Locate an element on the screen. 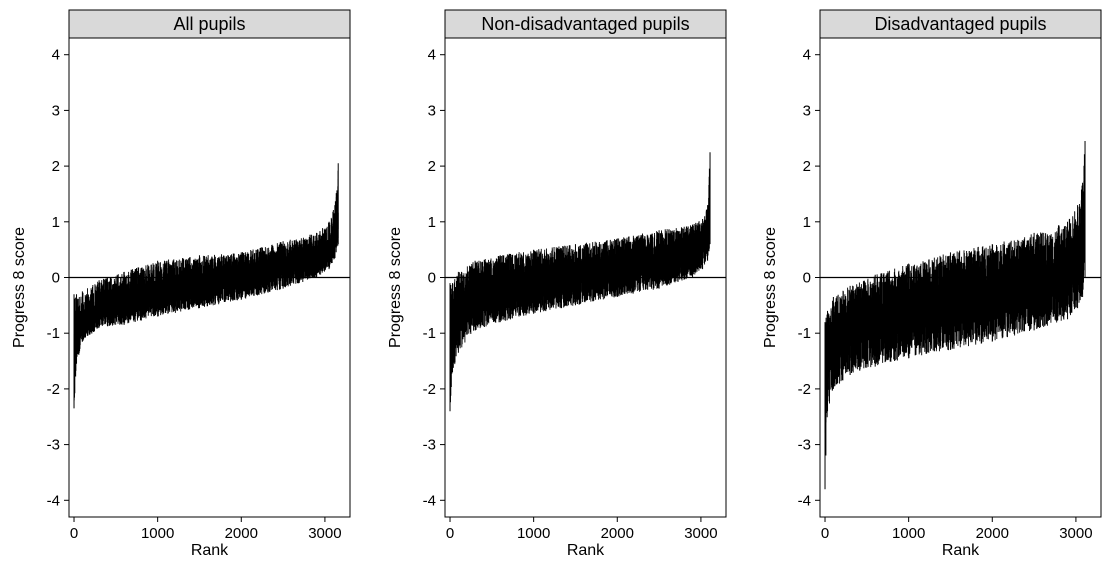  panel-title: Disadvantaged pupils is located at coordinates (960, 24).